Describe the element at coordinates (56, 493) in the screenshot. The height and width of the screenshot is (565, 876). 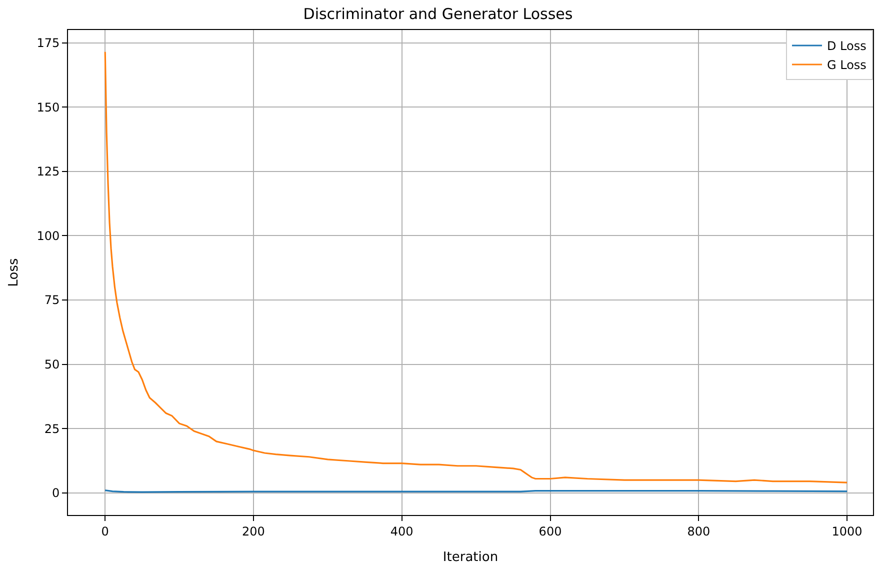
I see `y-tick-label: 0` at that location.